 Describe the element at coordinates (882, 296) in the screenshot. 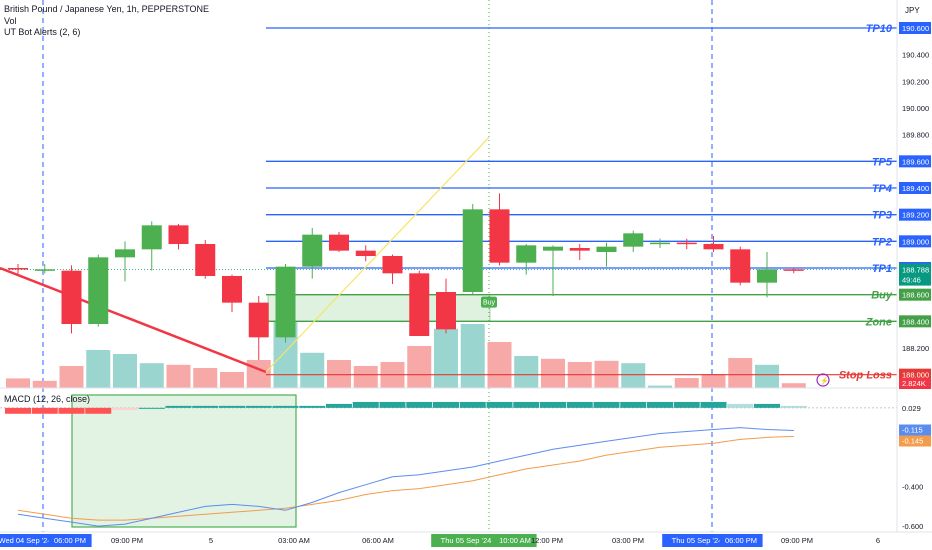

I see `level-label: Buy` at that location.